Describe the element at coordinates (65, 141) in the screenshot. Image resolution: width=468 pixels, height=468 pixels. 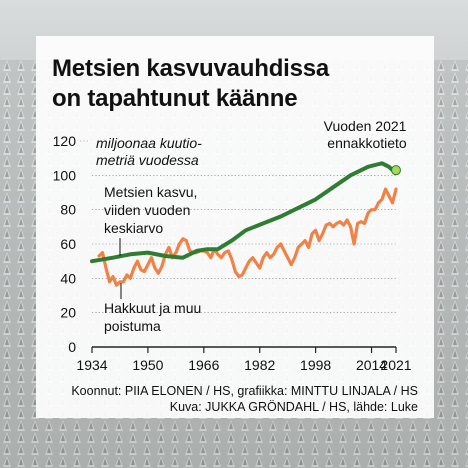
I see `y-tick-label: 120` at that location.